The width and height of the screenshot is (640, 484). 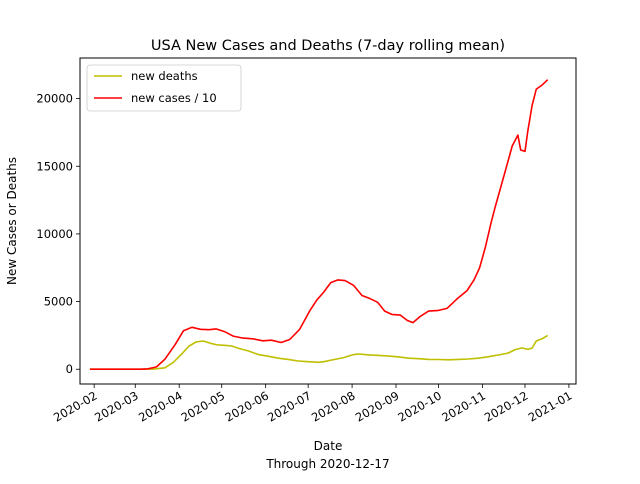 What do you see at coordinates (54, 166) in the screenshot?
I see `y-tick-label-3: 15000` at bounding box center [54, 166].